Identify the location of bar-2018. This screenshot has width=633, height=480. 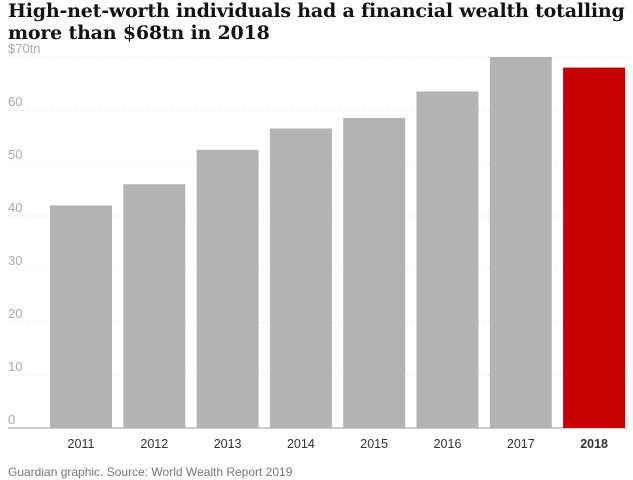
(594, 247).